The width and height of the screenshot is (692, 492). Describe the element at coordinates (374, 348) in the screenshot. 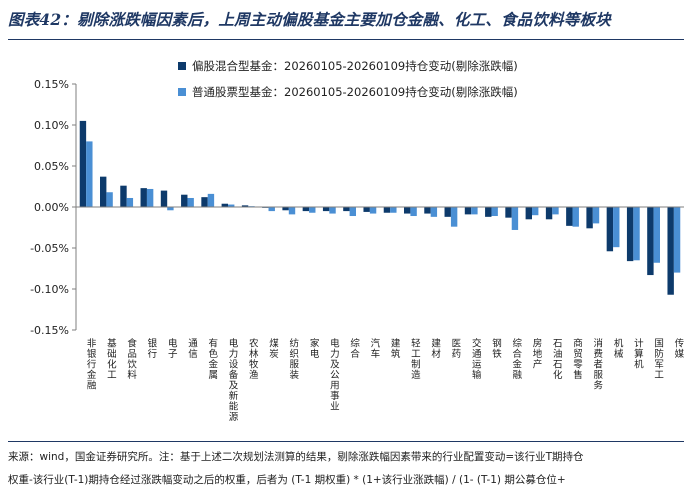

I see `x-tick-label: 汽车` at that location.